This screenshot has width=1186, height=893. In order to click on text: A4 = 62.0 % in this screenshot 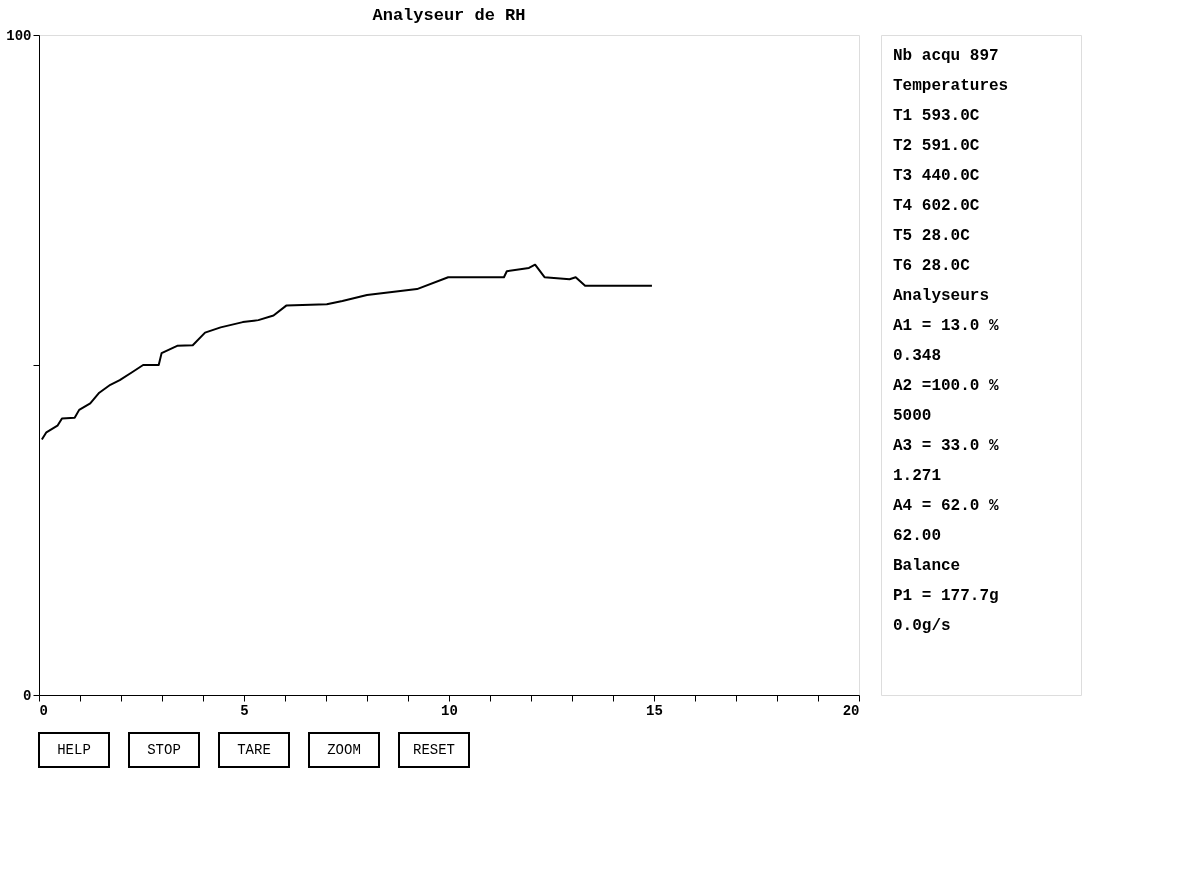, I will do `click(946, 506)`.